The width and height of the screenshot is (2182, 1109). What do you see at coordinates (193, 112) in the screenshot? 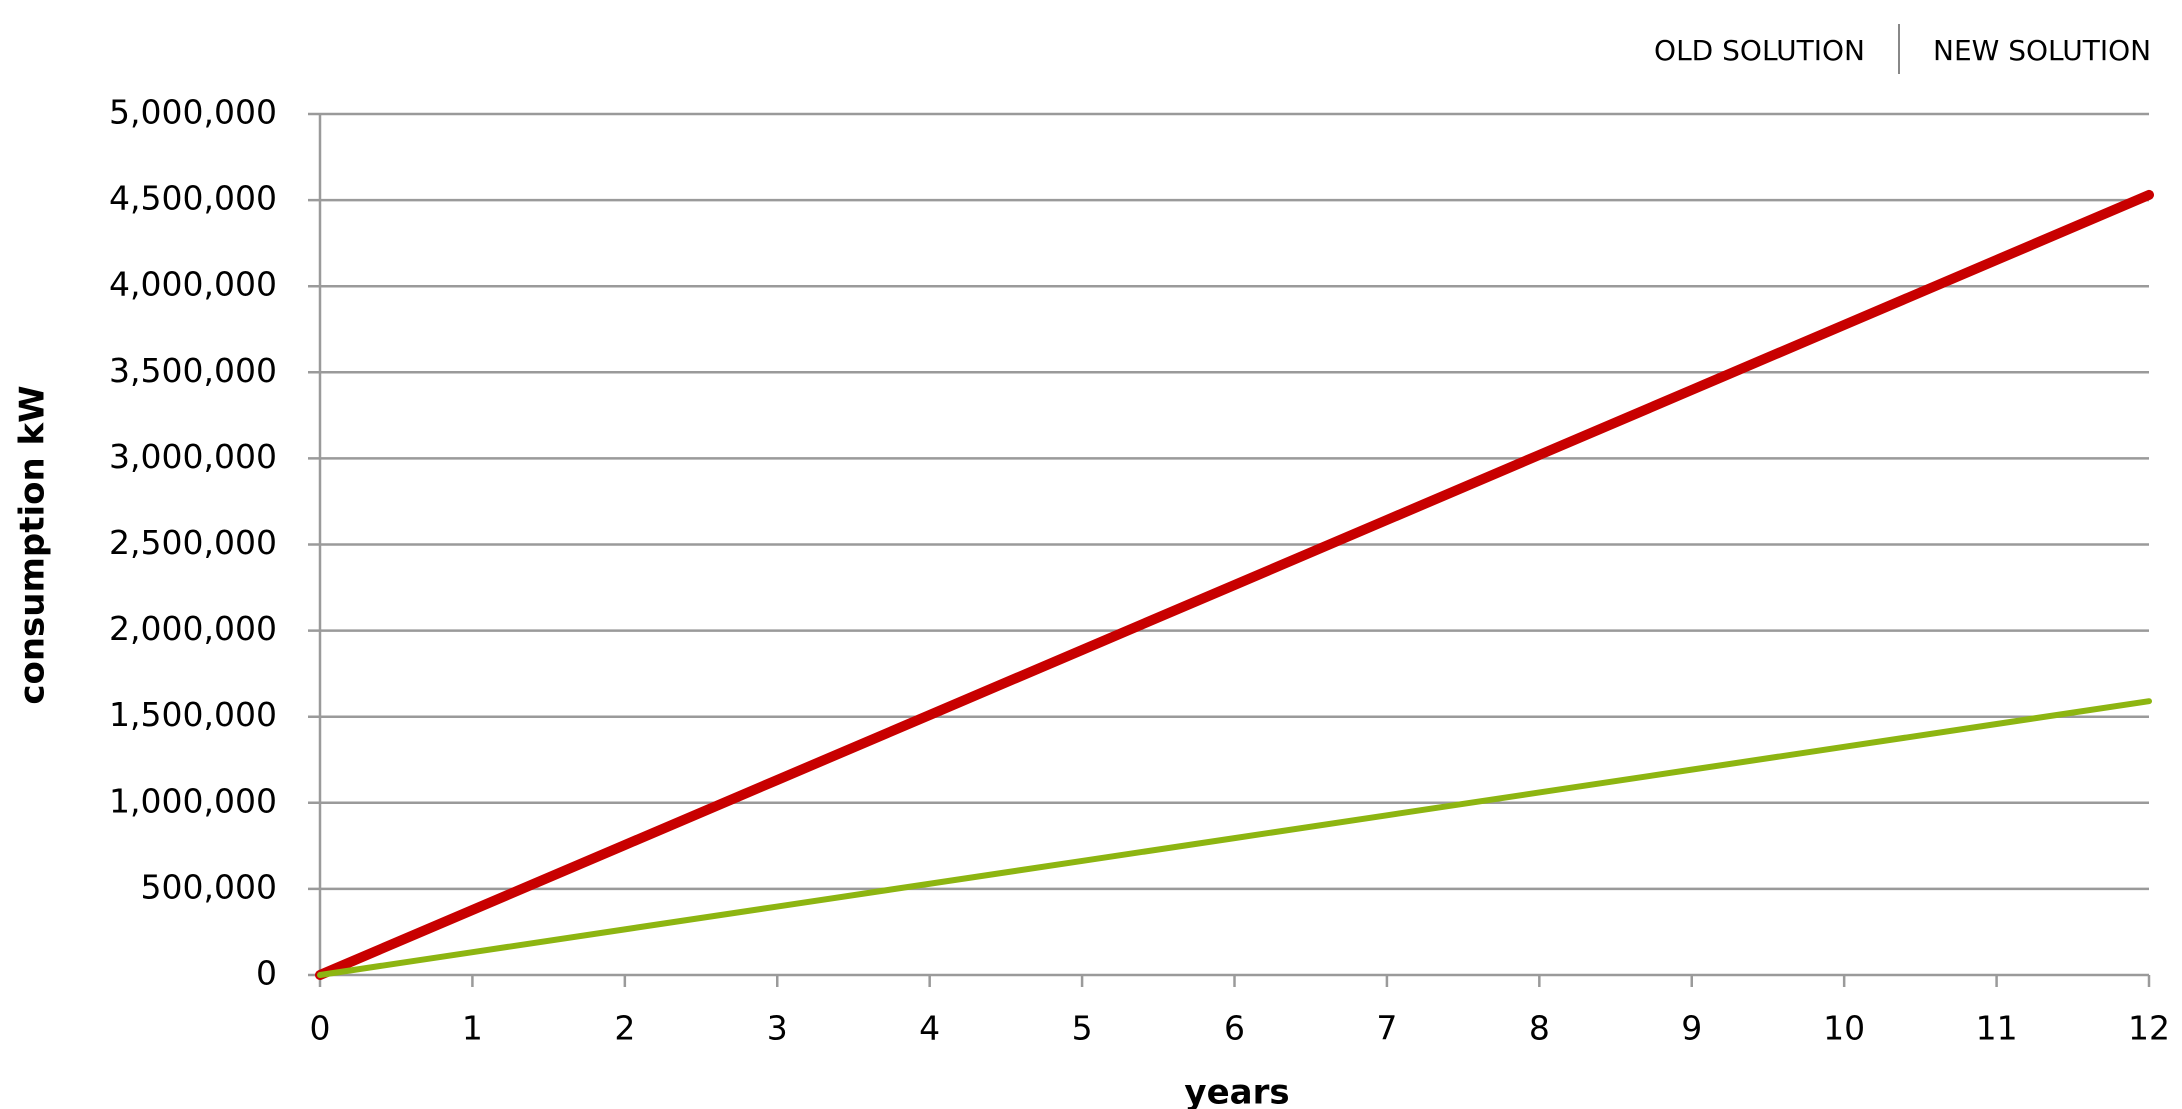
I see `y-tick-label: 5,000,000` at bounding box center [193, 112].